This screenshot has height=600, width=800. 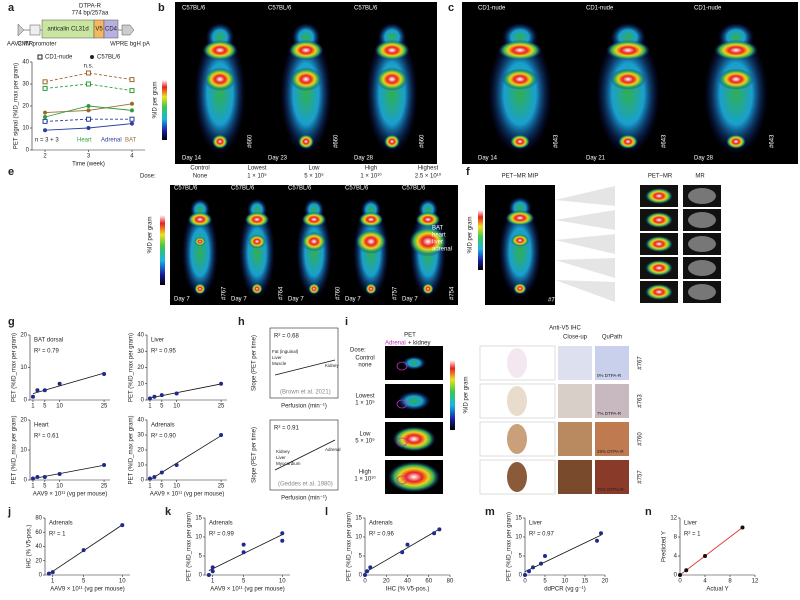 What do you see at coordinates (305, 455) in the screenshot?
I see `fit-line` at bounding box center [305, 455].